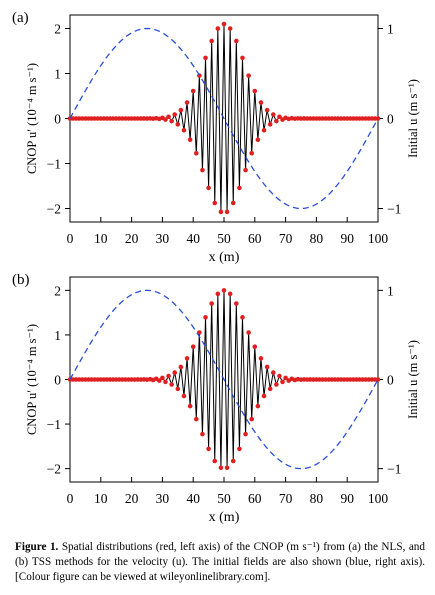  What do you see at coordinates (20, 18) in the screenshot?
I see `panel-label: (a)` at bounding box center [20, 18].